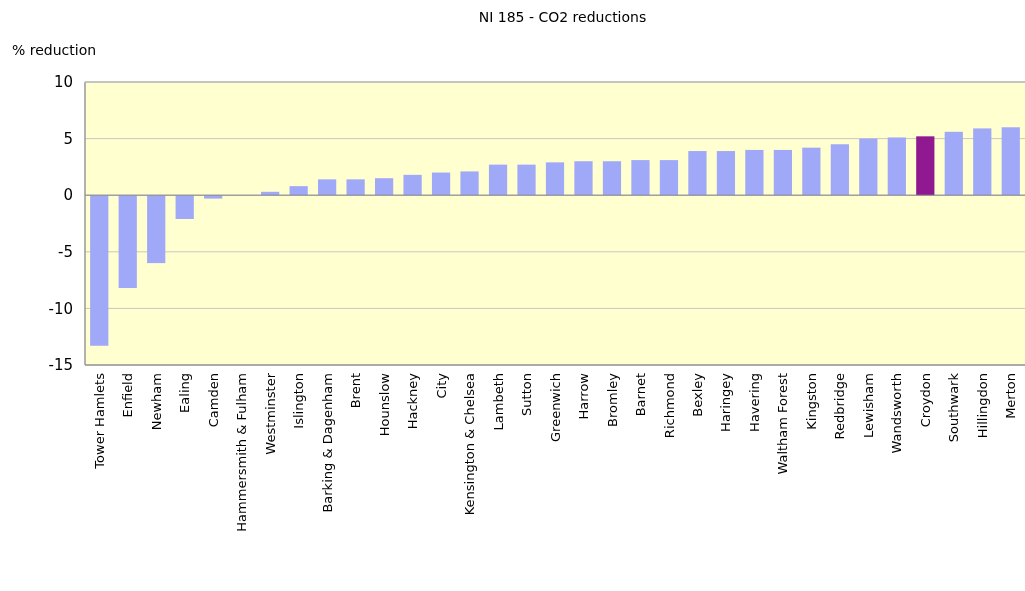  What do you see at coordinates (327, 443) in the screenshot?
I see `x-tick-label: Barking & Dagenham` at bounding box center [327, 443].